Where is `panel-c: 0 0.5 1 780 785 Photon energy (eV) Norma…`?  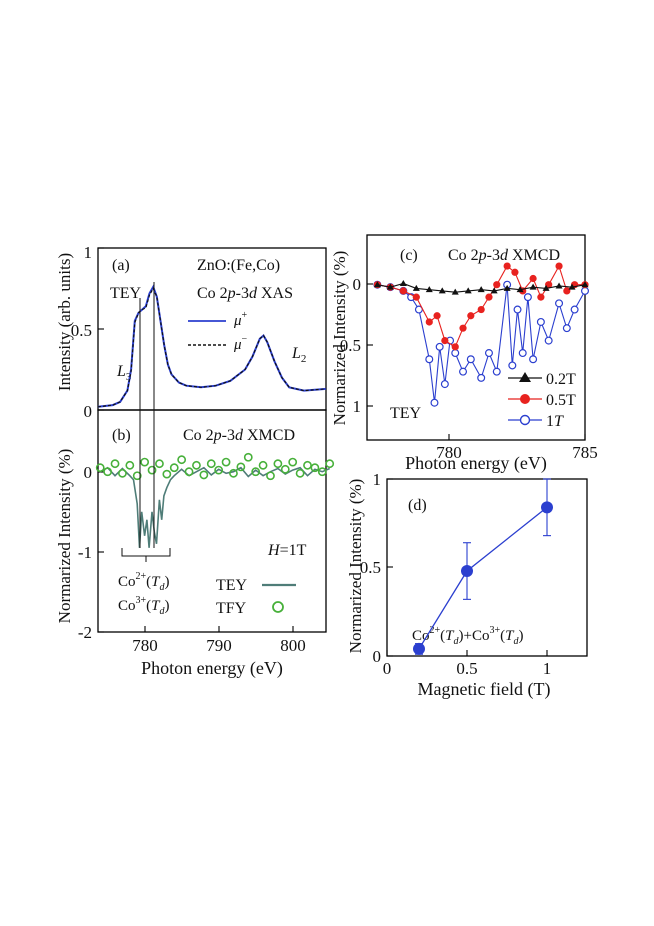 panel-c: 0 0.5 1 780 785 Photon energy (eV) Norma… is located at coordinates (464, 354).